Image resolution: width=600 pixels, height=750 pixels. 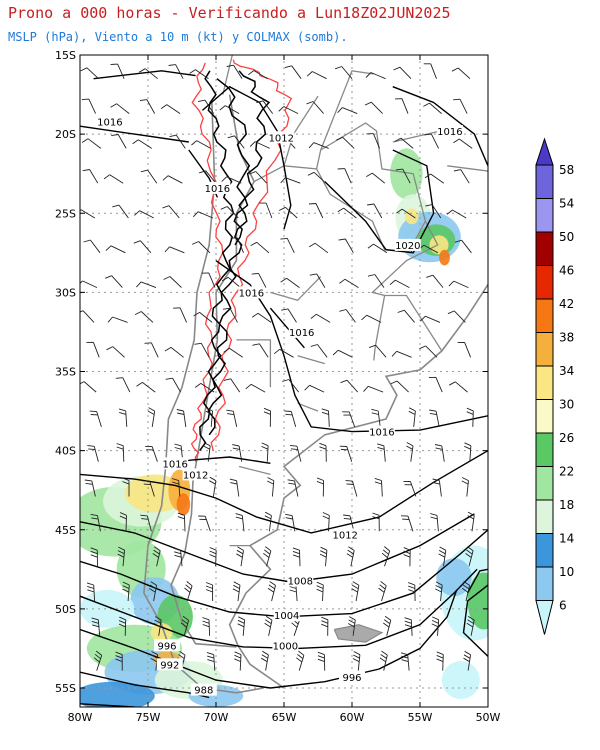 What do you see at coordinates (488, 717) in the screenshot?
I see `lon-label: 50W` at bounding box center [488, 717].